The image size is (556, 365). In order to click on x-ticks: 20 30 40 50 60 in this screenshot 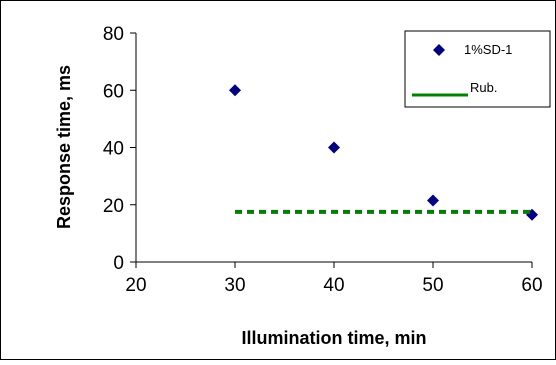, I will do `click(334, 279)`.